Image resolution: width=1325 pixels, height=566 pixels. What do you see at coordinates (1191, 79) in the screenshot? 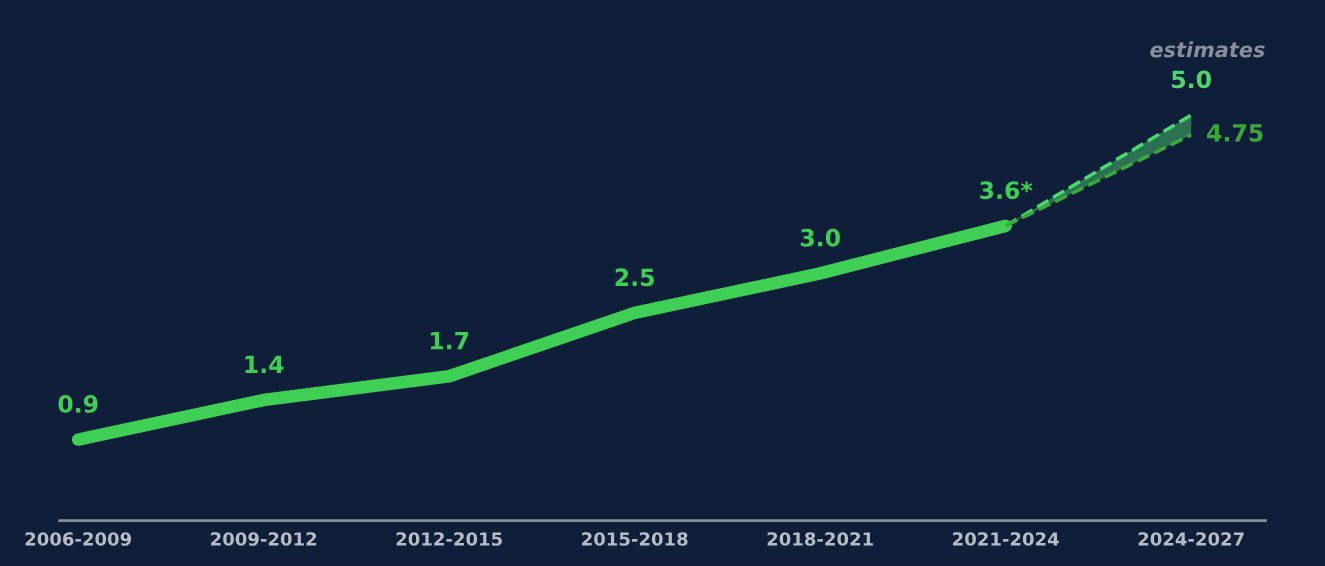
I see `data-label: 5.0` at bounding box center [1191, 79].